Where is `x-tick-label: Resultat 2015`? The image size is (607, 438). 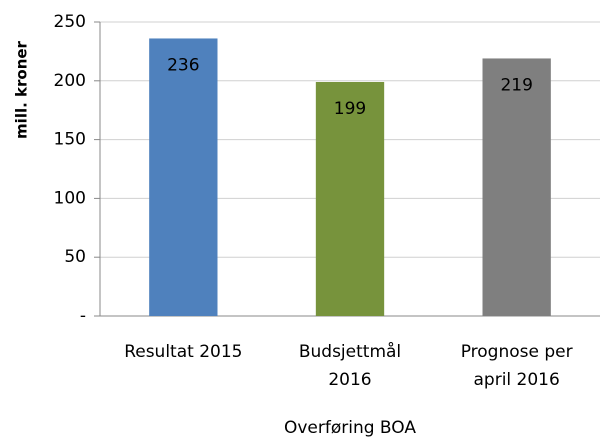 x-tick-label: Resultat 2015 is located at coordinates (183, 352).